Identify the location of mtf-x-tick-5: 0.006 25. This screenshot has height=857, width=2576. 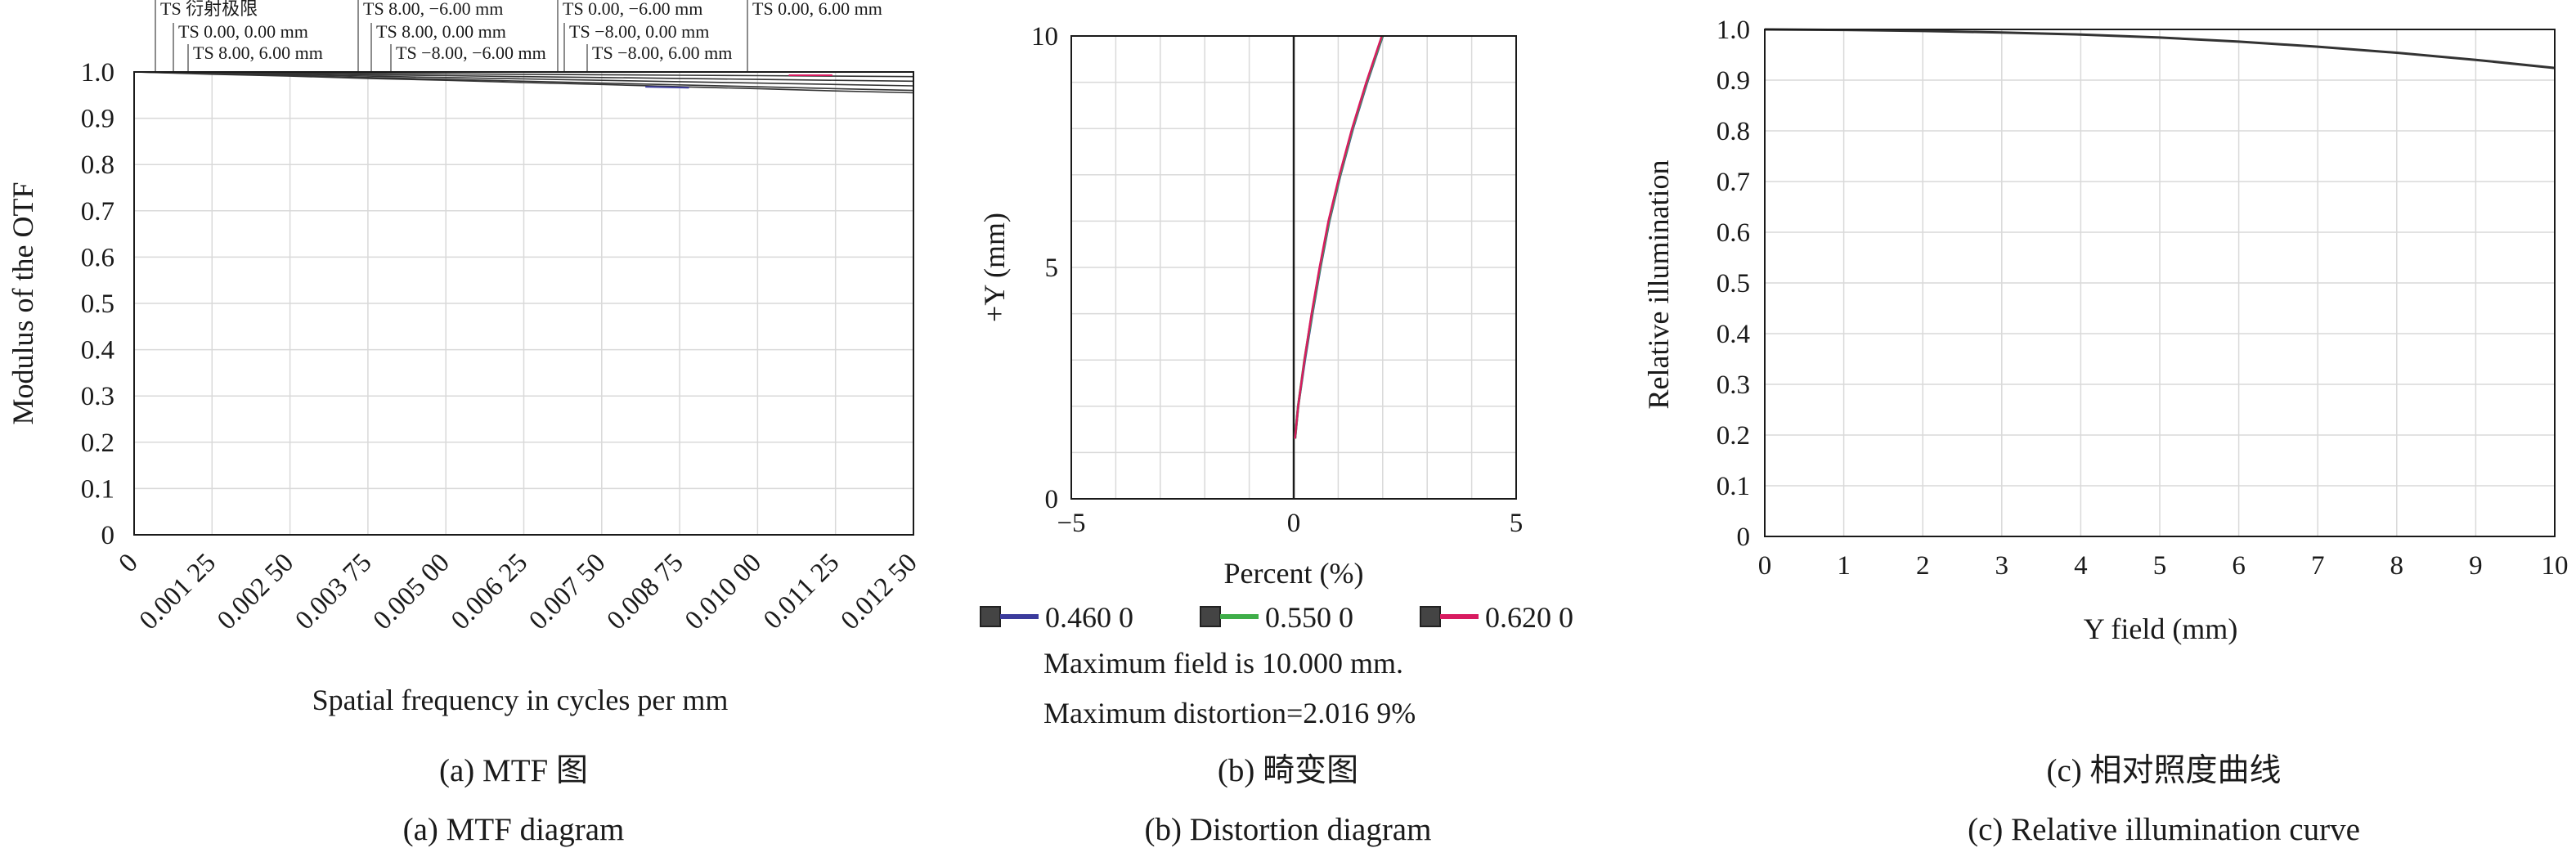
(489, 591).